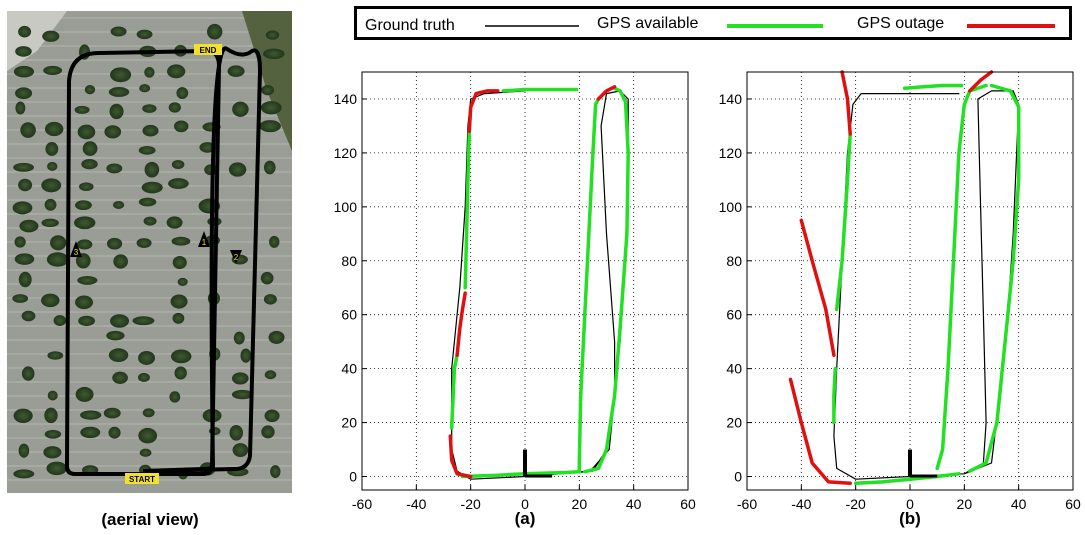 The image size is (1085, 535). Describe the element at coordinates (647, 23) in the screenshot. I see `legend-label-gps-available: GPS available` at that location.